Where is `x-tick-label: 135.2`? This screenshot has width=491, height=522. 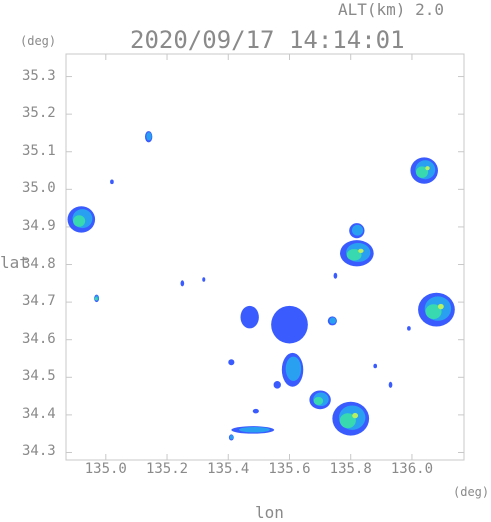 x-tick-label: 135.2 is located at coordinates (167, 469).